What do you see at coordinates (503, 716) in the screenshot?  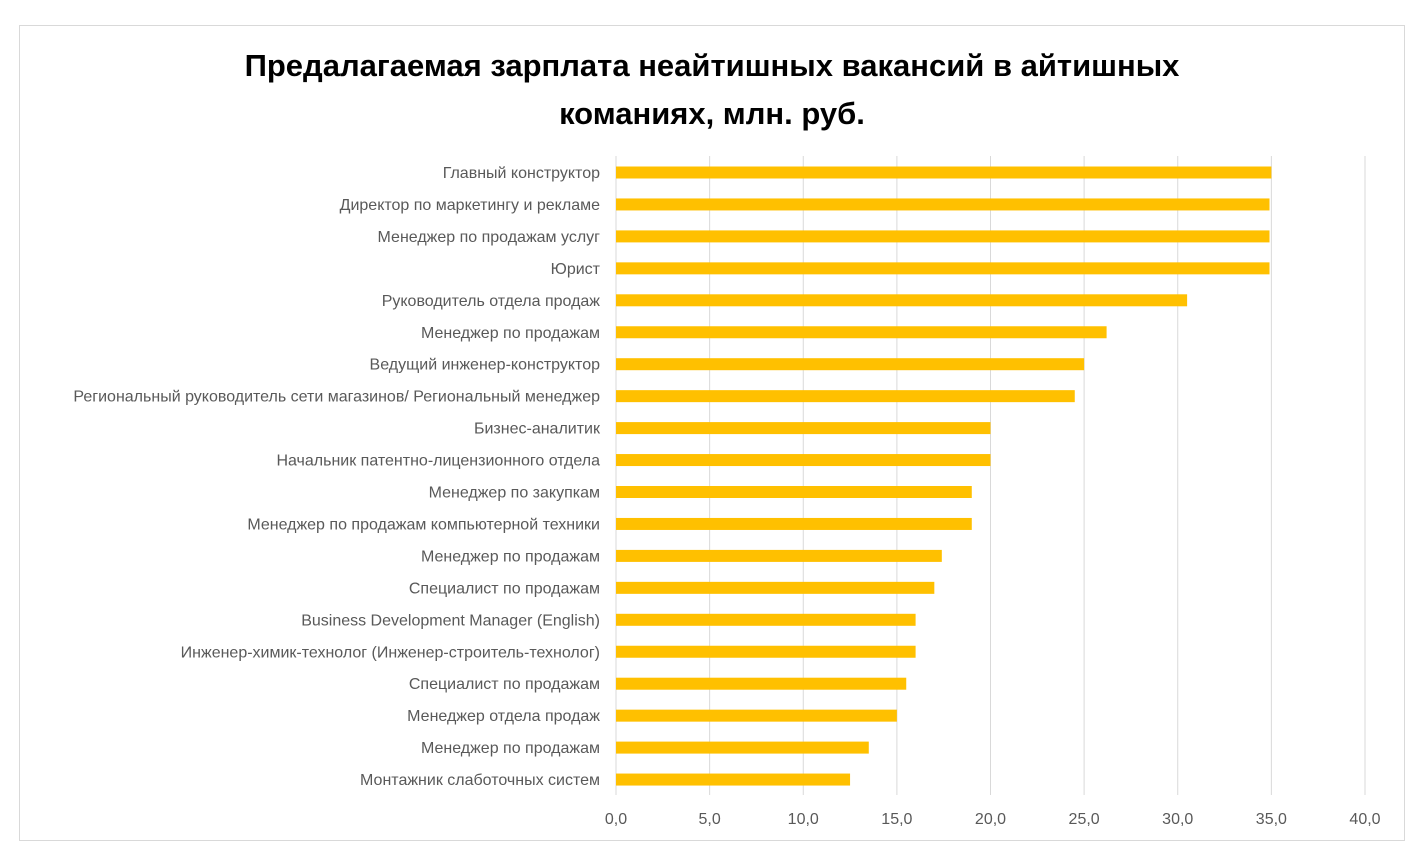 I see `category-label: Менеджер отдела продаж` at bounding box center [503, 716].